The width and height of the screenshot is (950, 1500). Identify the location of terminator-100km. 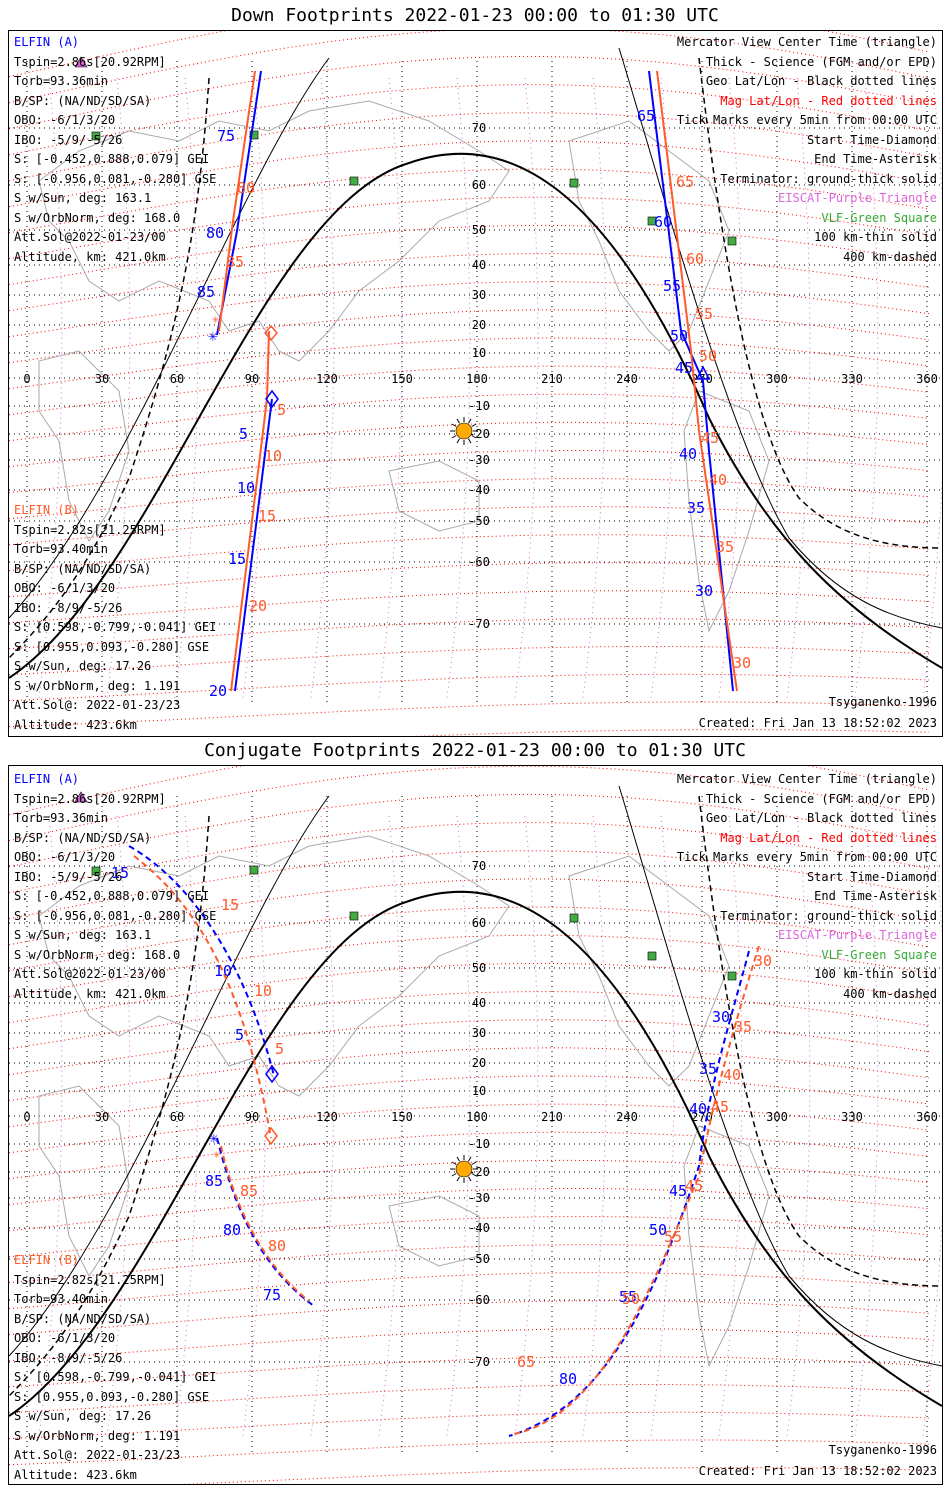
(169, 1076).